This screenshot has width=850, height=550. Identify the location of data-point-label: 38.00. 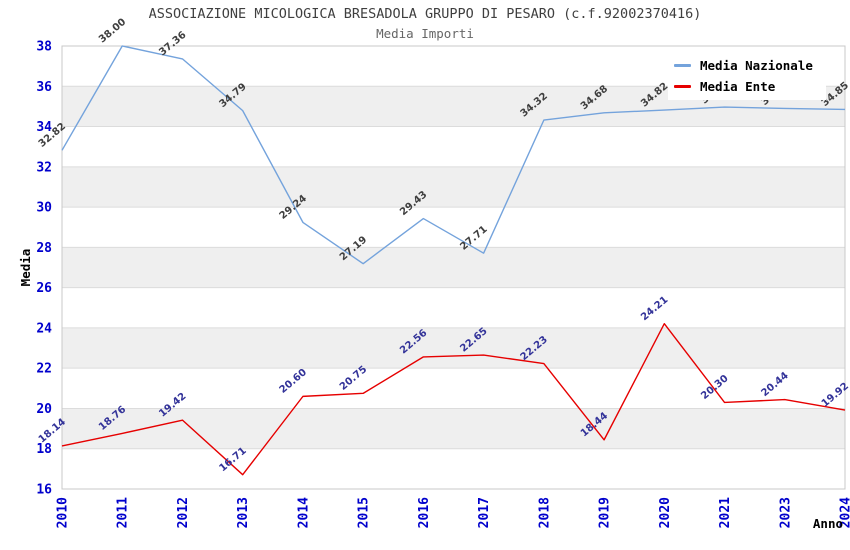
(112, 31).